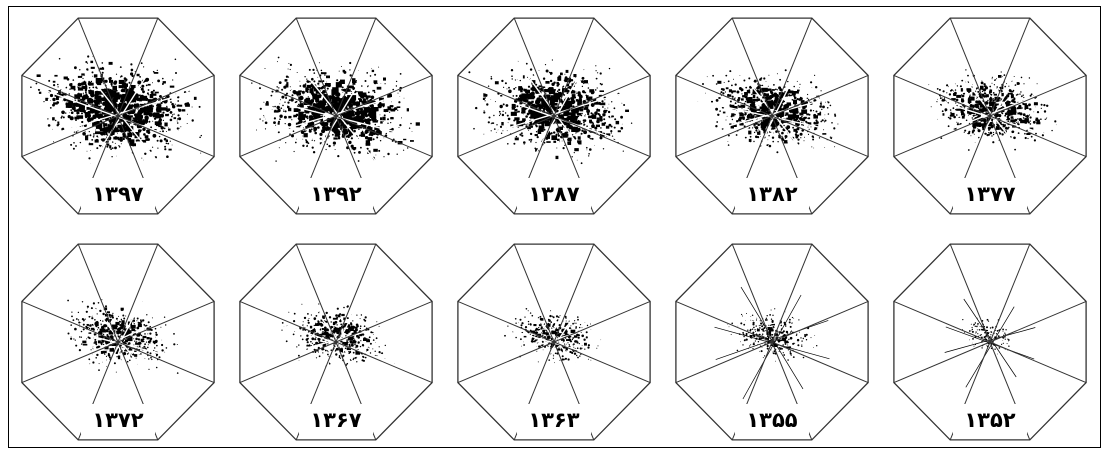 This screenshot has width=1107, height=454. I want to click on year-label: ۱۳۹۲, so click(335, 194).